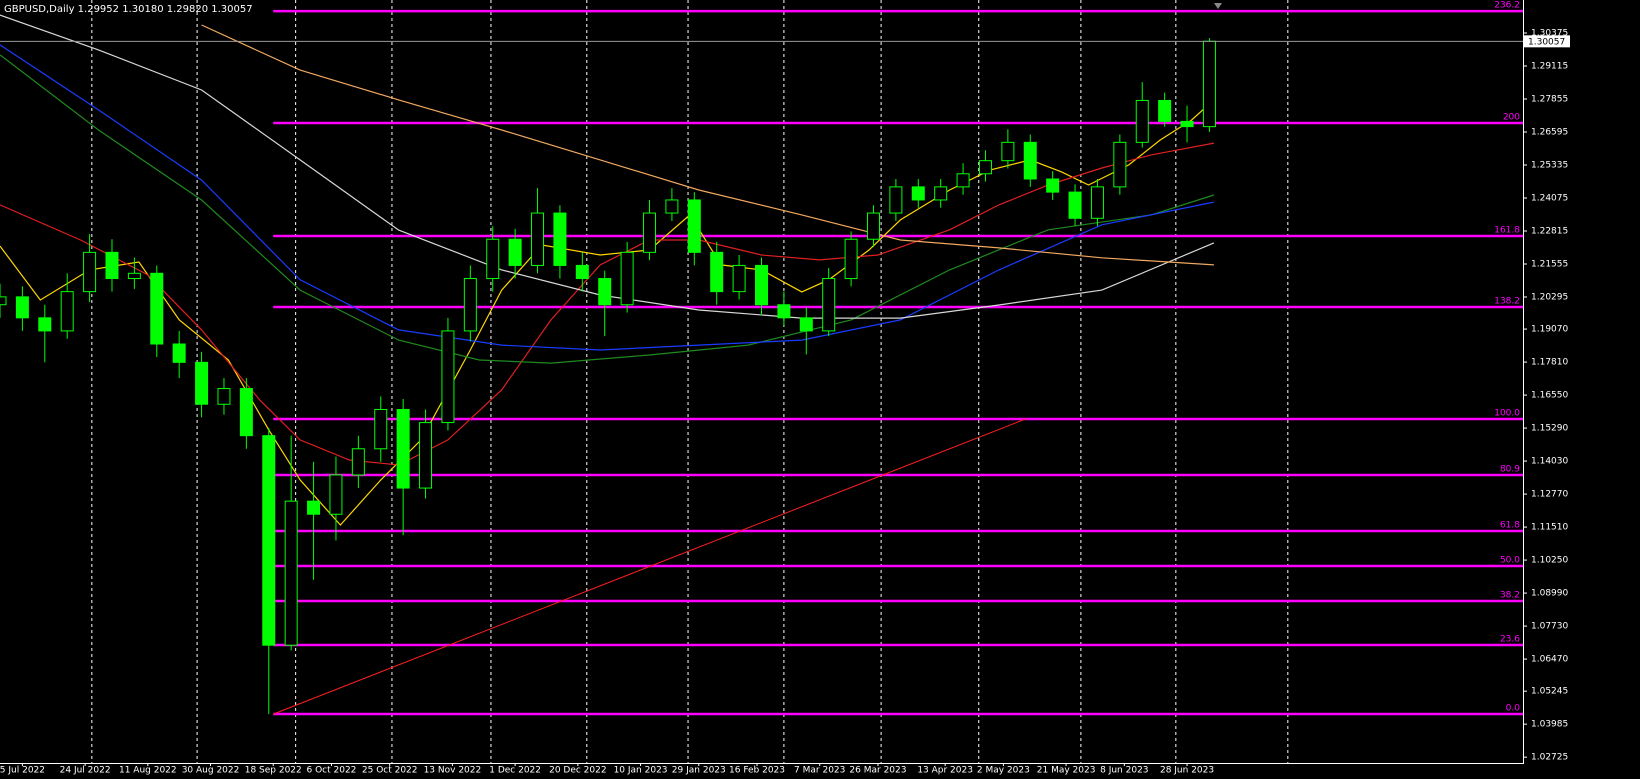  What do you see at coordinates (1513, 708) in the screenshot?
I see `fibo-label: 0.0` at bounding box center [1513, 708].